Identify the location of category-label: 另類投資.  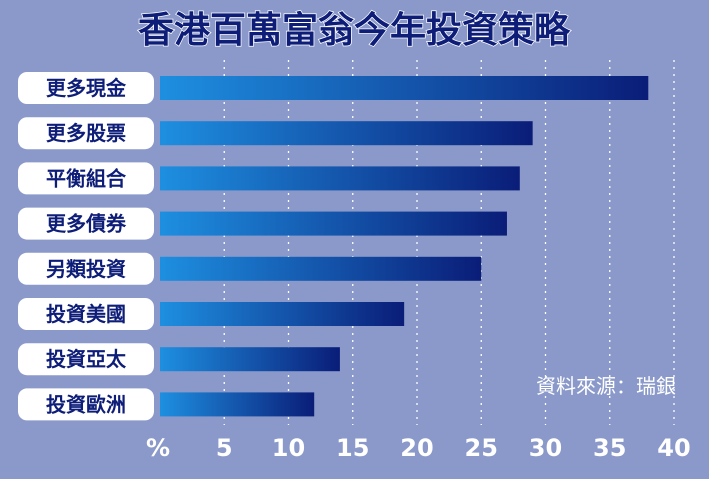
(86, 269).